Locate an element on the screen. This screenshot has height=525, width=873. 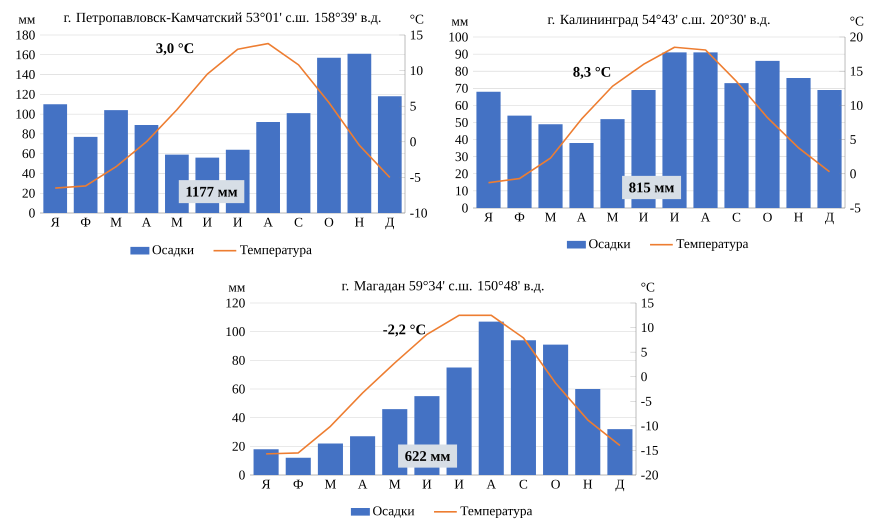
y2-tick-label: -10 is located at coordinates (649, 425).